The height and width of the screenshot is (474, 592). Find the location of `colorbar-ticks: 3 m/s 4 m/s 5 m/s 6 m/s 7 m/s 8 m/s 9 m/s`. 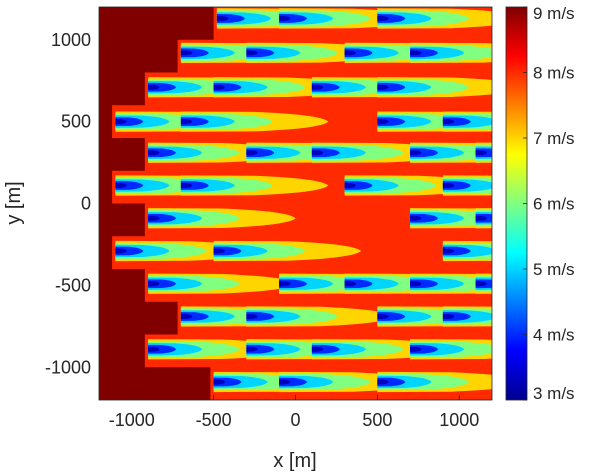

colorbar-ticks: 3 m/s 4 m/s 5 m/s 6 m/s 7 m/s 8 m/s 9 m/s is located at coordinates (549, 203).